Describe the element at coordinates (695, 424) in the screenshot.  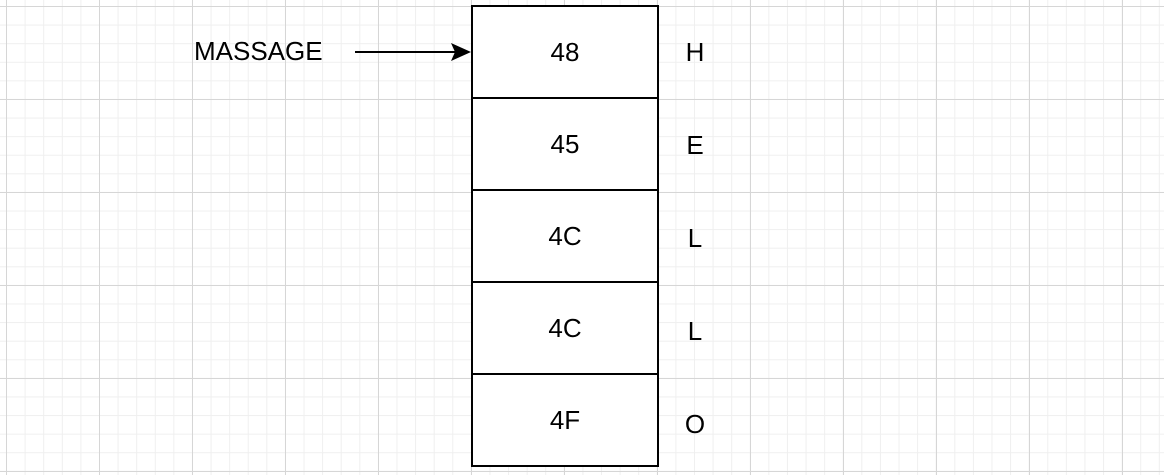
I see `memory-char-4: O` at that location.